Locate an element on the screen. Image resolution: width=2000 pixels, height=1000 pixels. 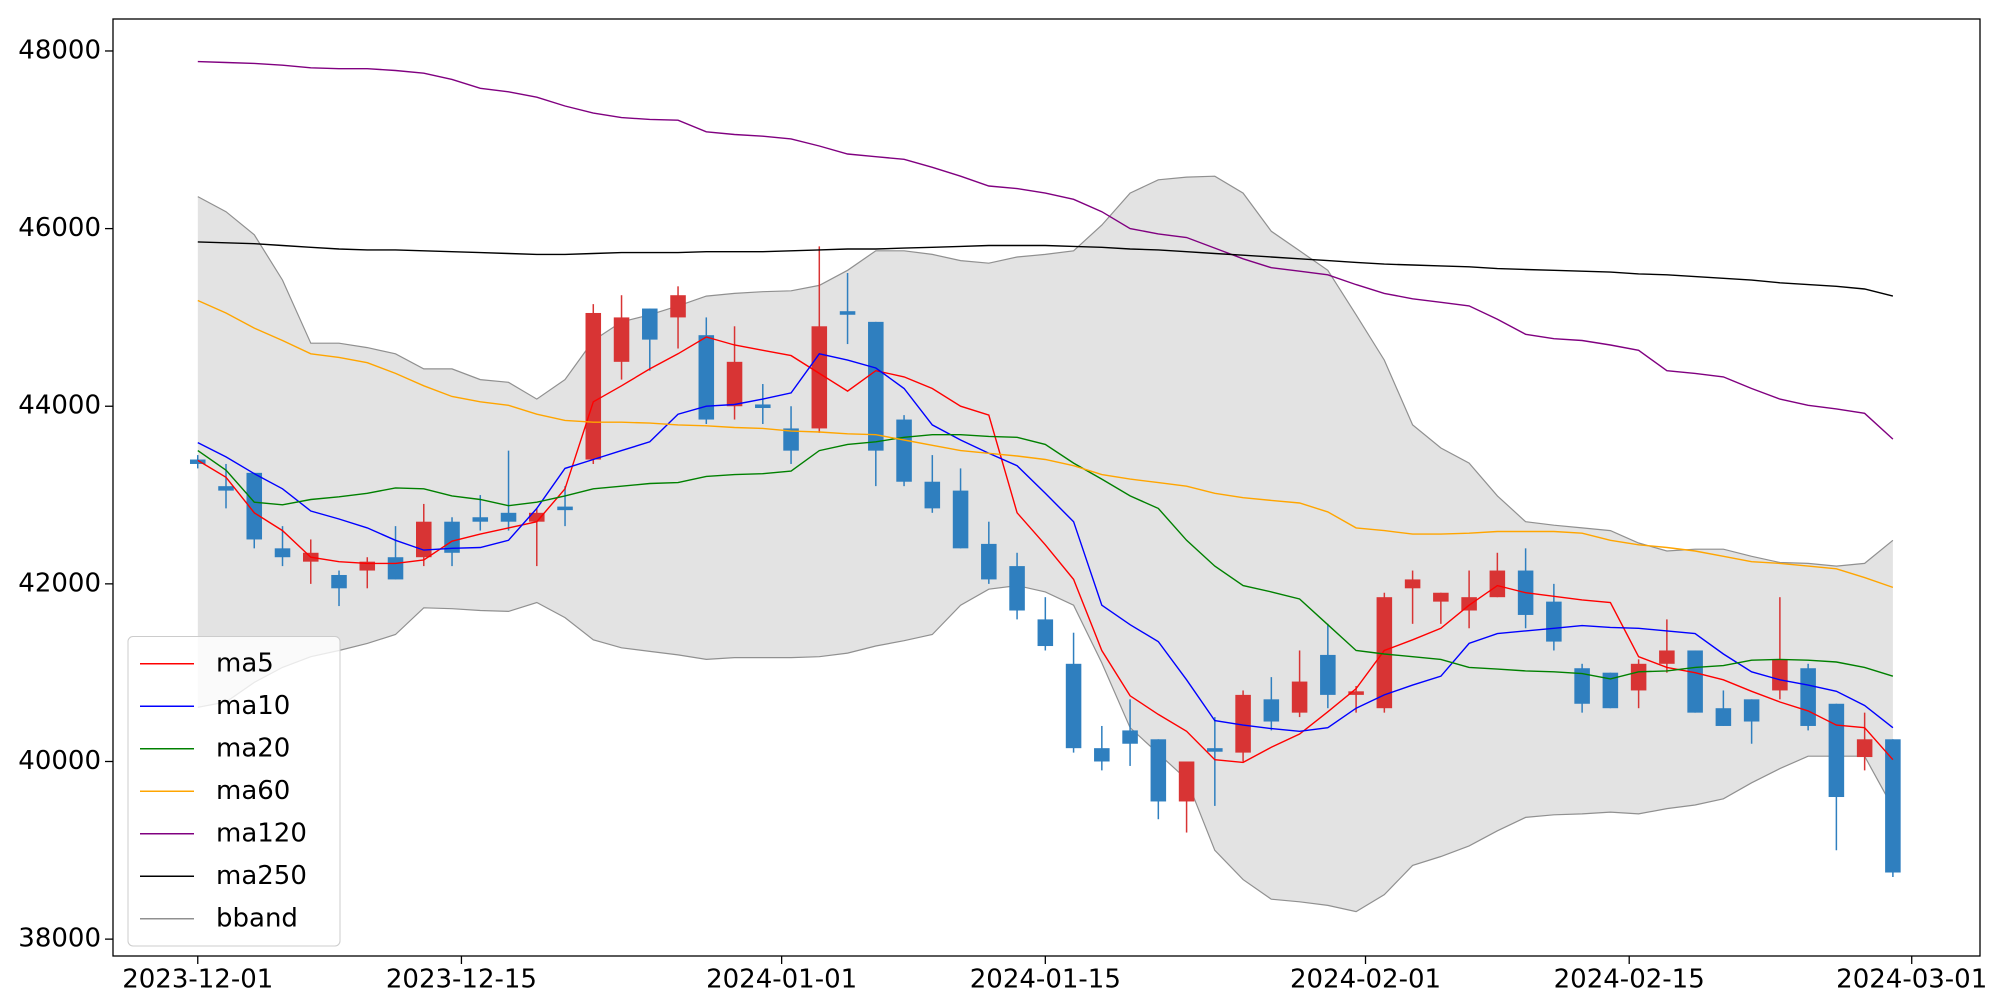
x-tick-label: 2024-01-15 is located at coordinates (1045, 980).